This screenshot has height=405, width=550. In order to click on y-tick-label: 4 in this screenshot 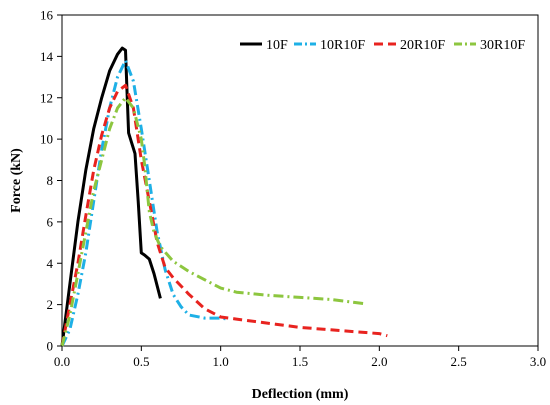, I will do `click(50, 263)`.